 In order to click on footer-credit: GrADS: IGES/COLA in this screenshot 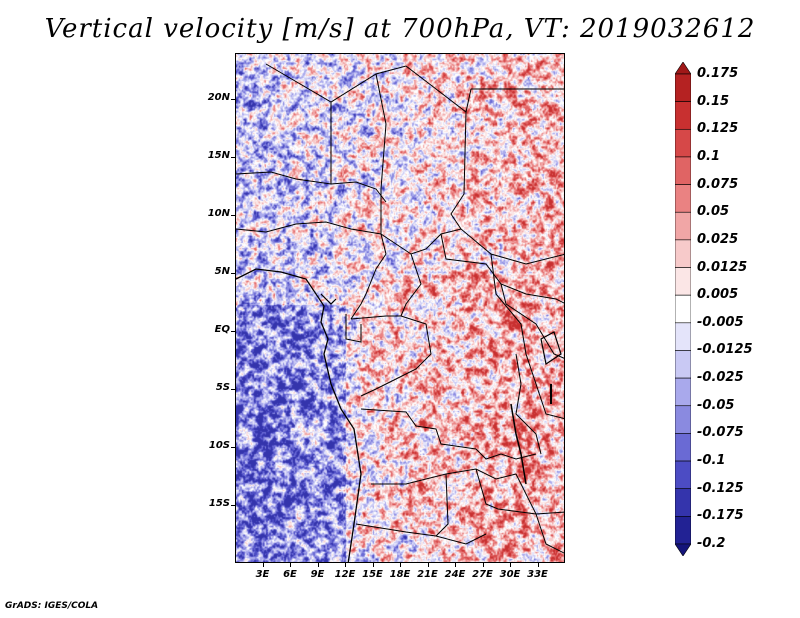, I will do `click(52, 606)`.